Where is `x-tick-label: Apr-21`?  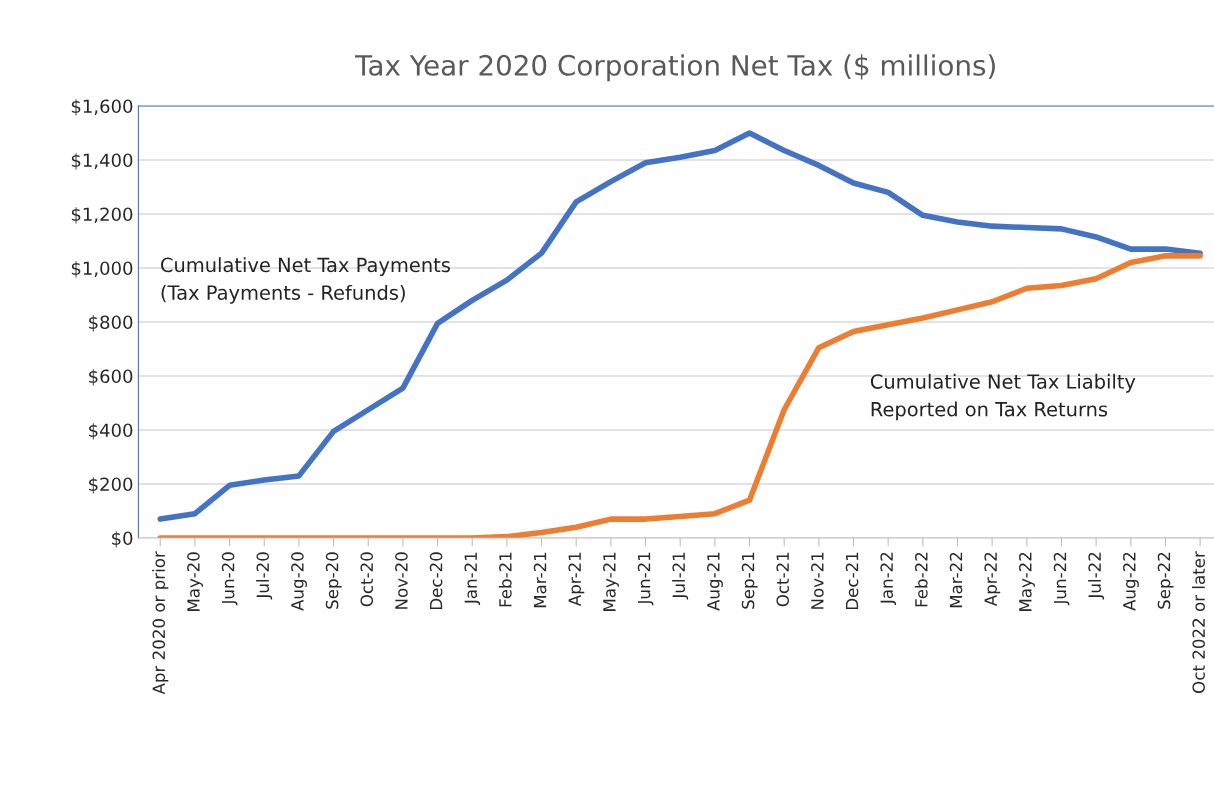 x-tick-label: Apr-21 is located at coordinates (576, 579).